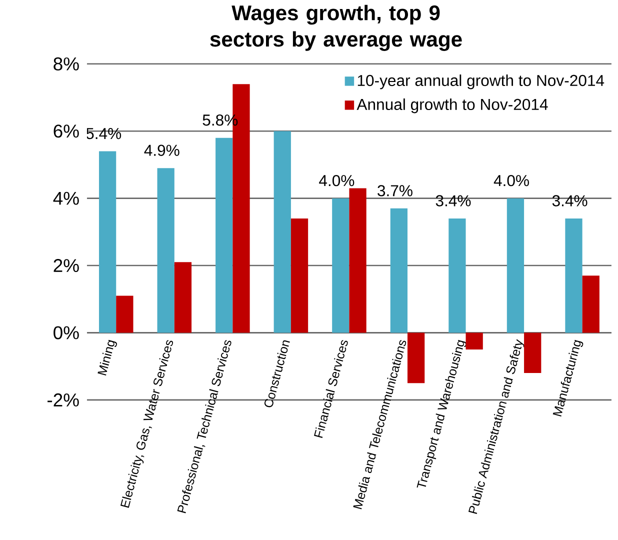 The height and width of the screenshot is (540, 618). I want to click on x-tick-label: Mining, so click(107, 358).